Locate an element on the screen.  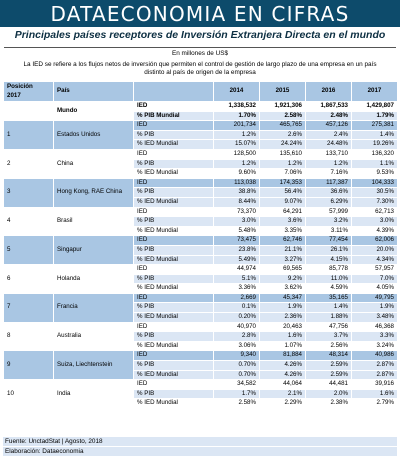
value-cell: 57,957 is located at coordinates (374, 269).